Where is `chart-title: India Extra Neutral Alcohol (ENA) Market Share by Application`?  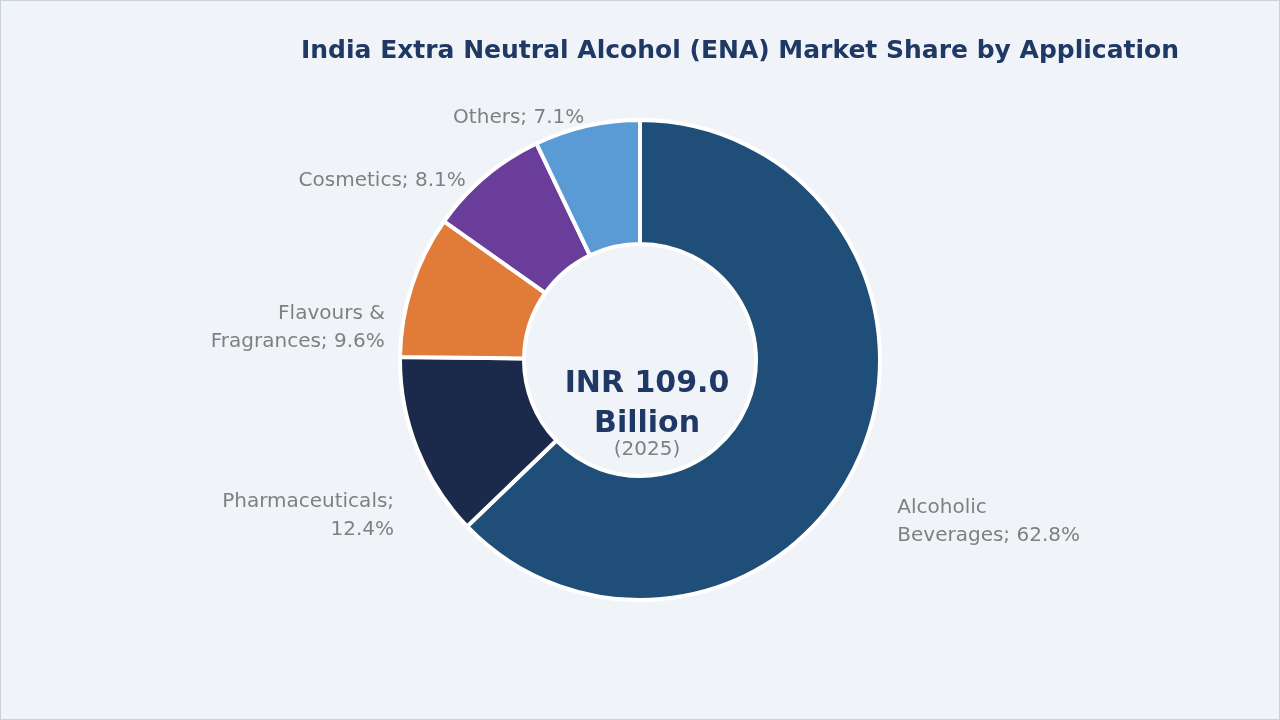 chart-title: India Extra Neutral Alcohol (ENA) Market Share by Application is located at coordinates (740, 49).